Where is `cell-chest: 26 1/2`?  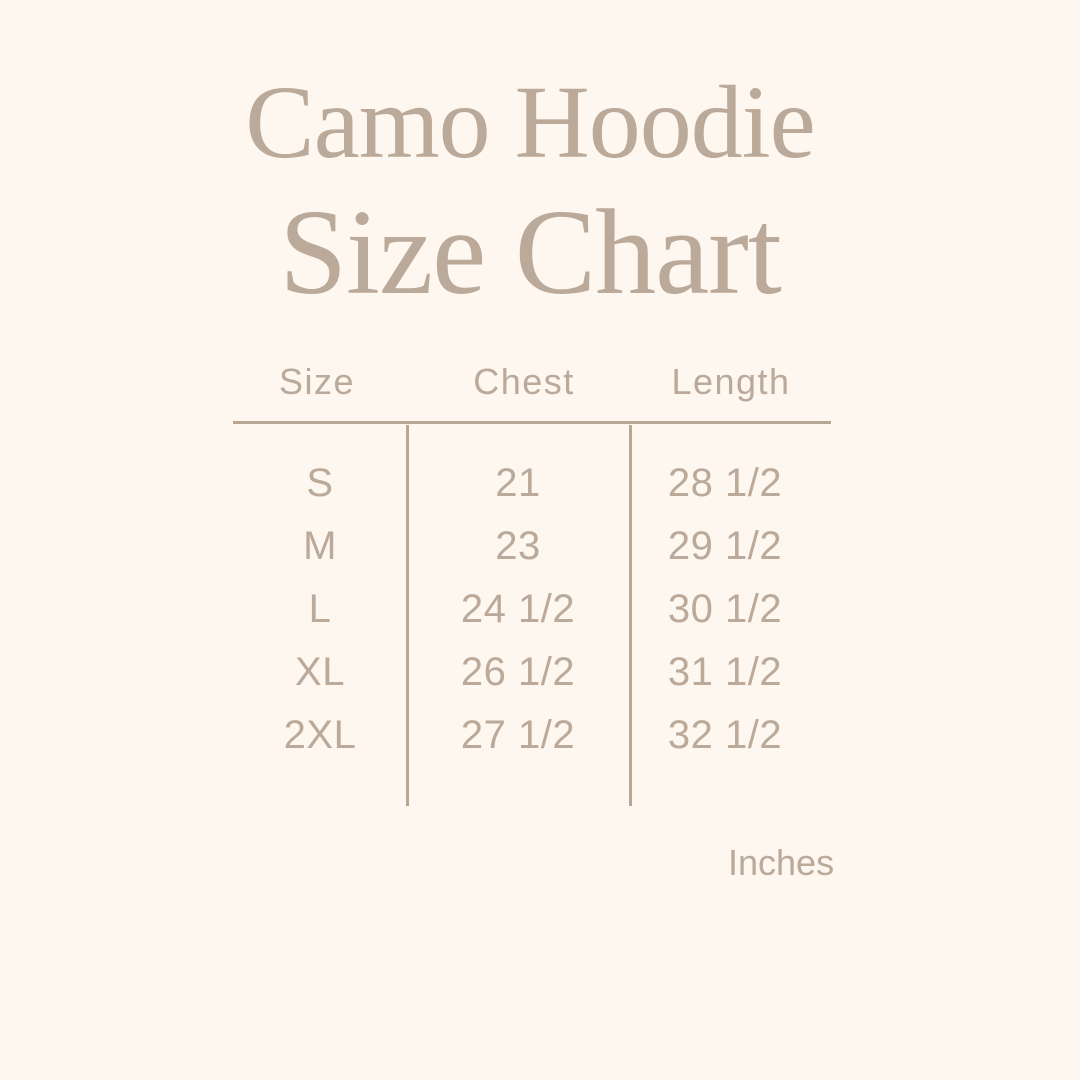
cell-chest: 26 1/2 is located at coordinates (518, 672).